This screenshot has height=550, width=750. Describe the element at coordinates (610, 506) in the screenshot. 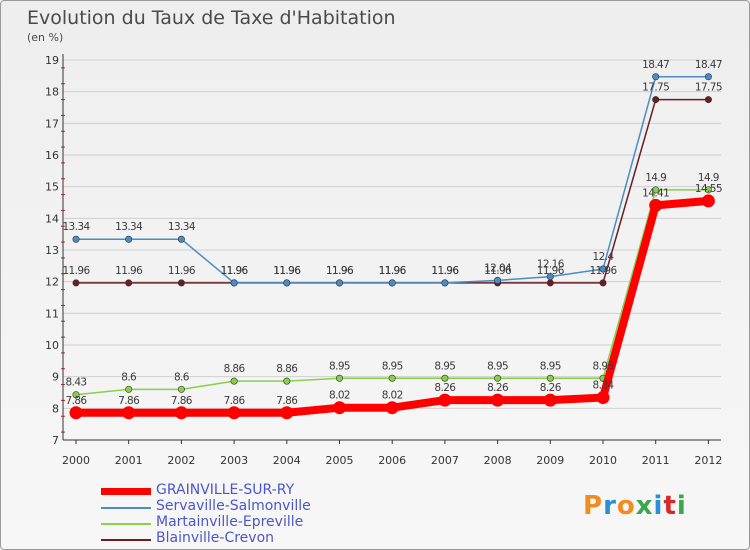

I see `logo-letter: r` at that location.